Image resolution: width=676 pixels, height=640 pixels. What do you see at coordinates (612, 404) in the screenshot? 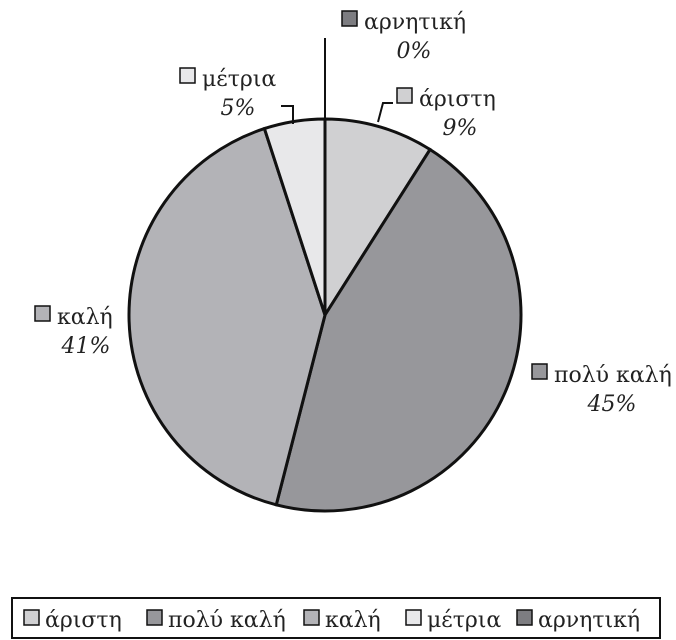
I see `slice-percent-1: 45%` at bounding box center [612, 404].